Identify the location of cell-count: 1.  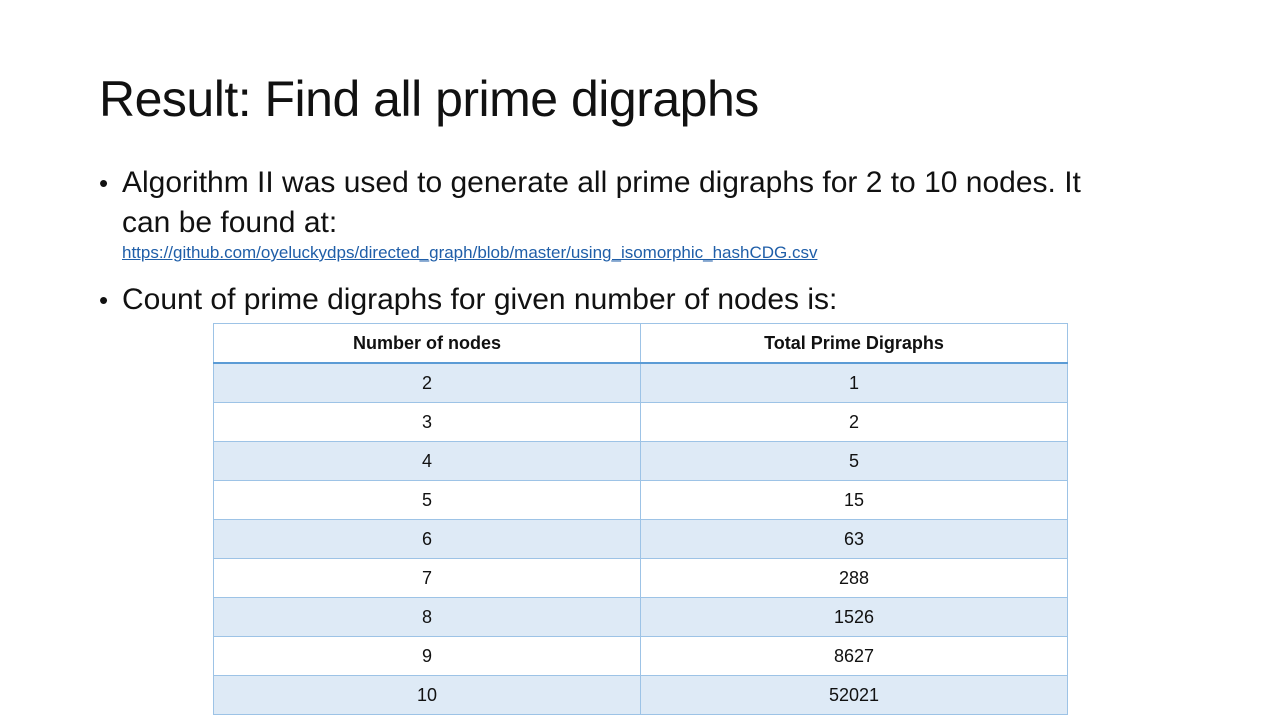
(854, 382).